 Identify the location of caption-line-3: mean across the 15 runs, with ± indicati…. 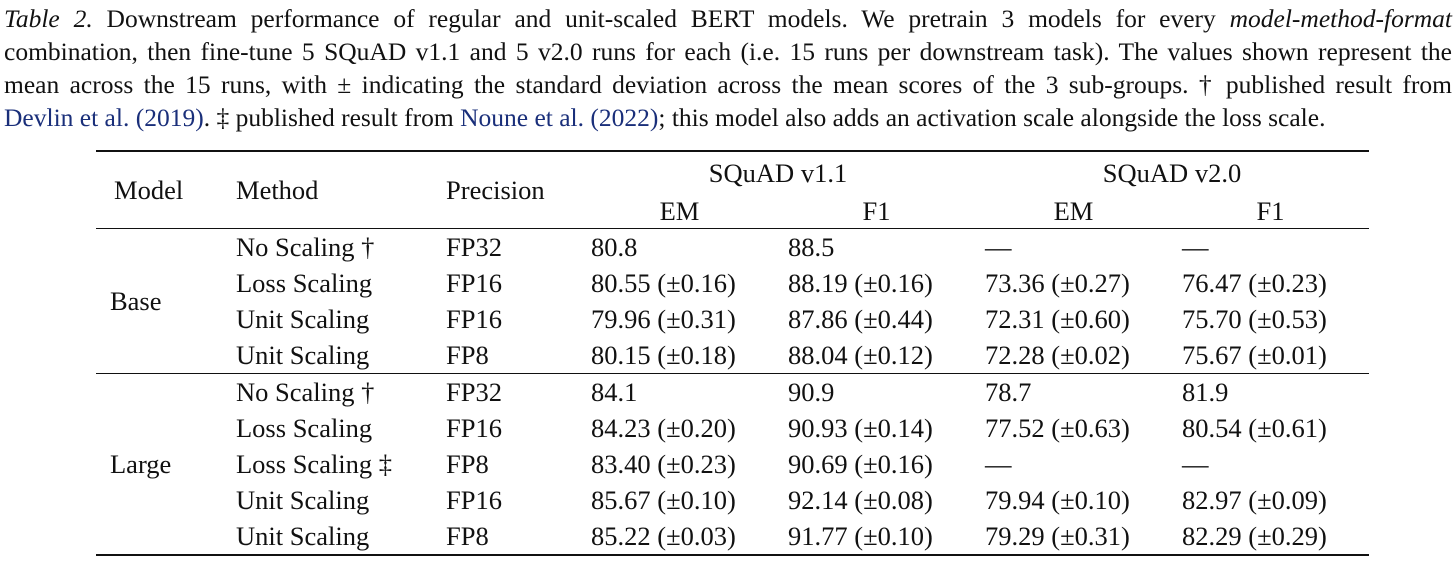
(728, 84).